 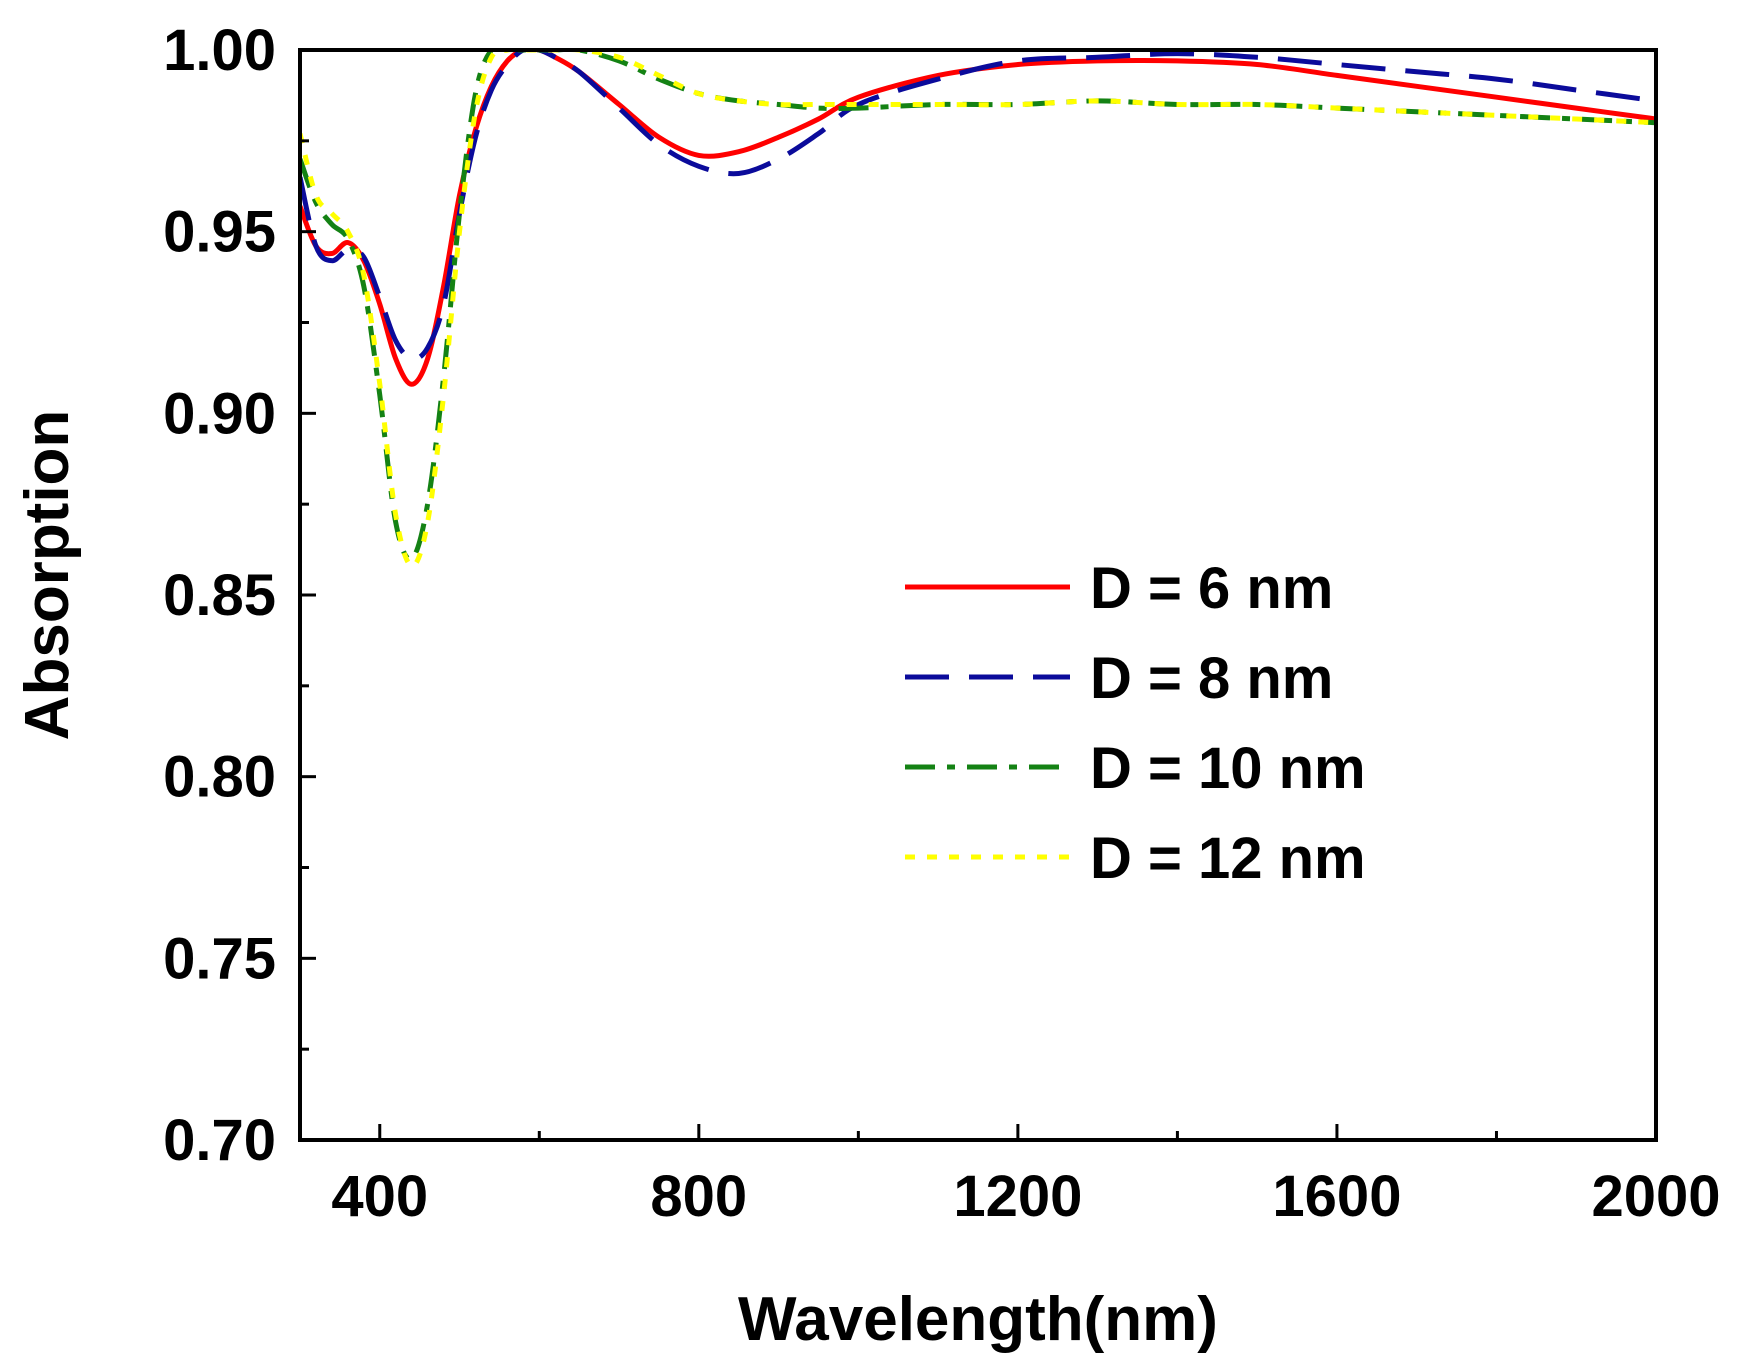 I want to click on x-axis-title: Wavelength(nm), so click(x=978, y=1319).